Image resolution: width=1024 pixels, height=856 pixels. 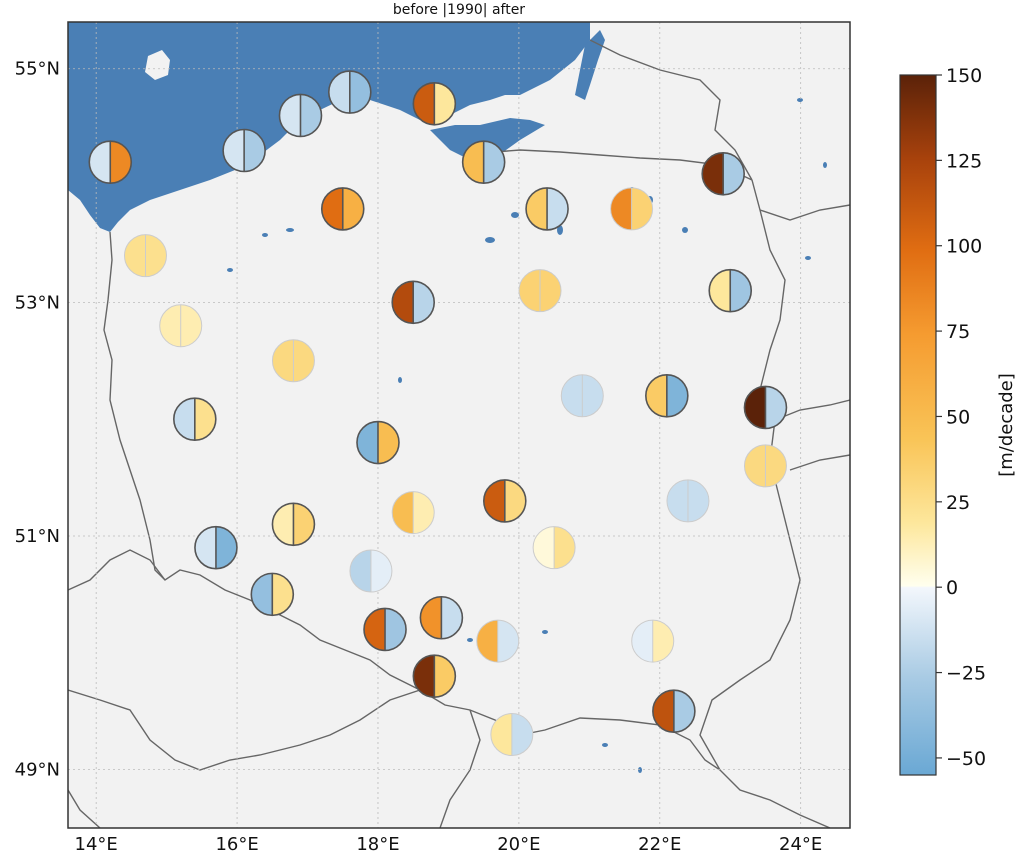 I want to click on lon-tick-label: 14°E, so click(x=96, y=844).